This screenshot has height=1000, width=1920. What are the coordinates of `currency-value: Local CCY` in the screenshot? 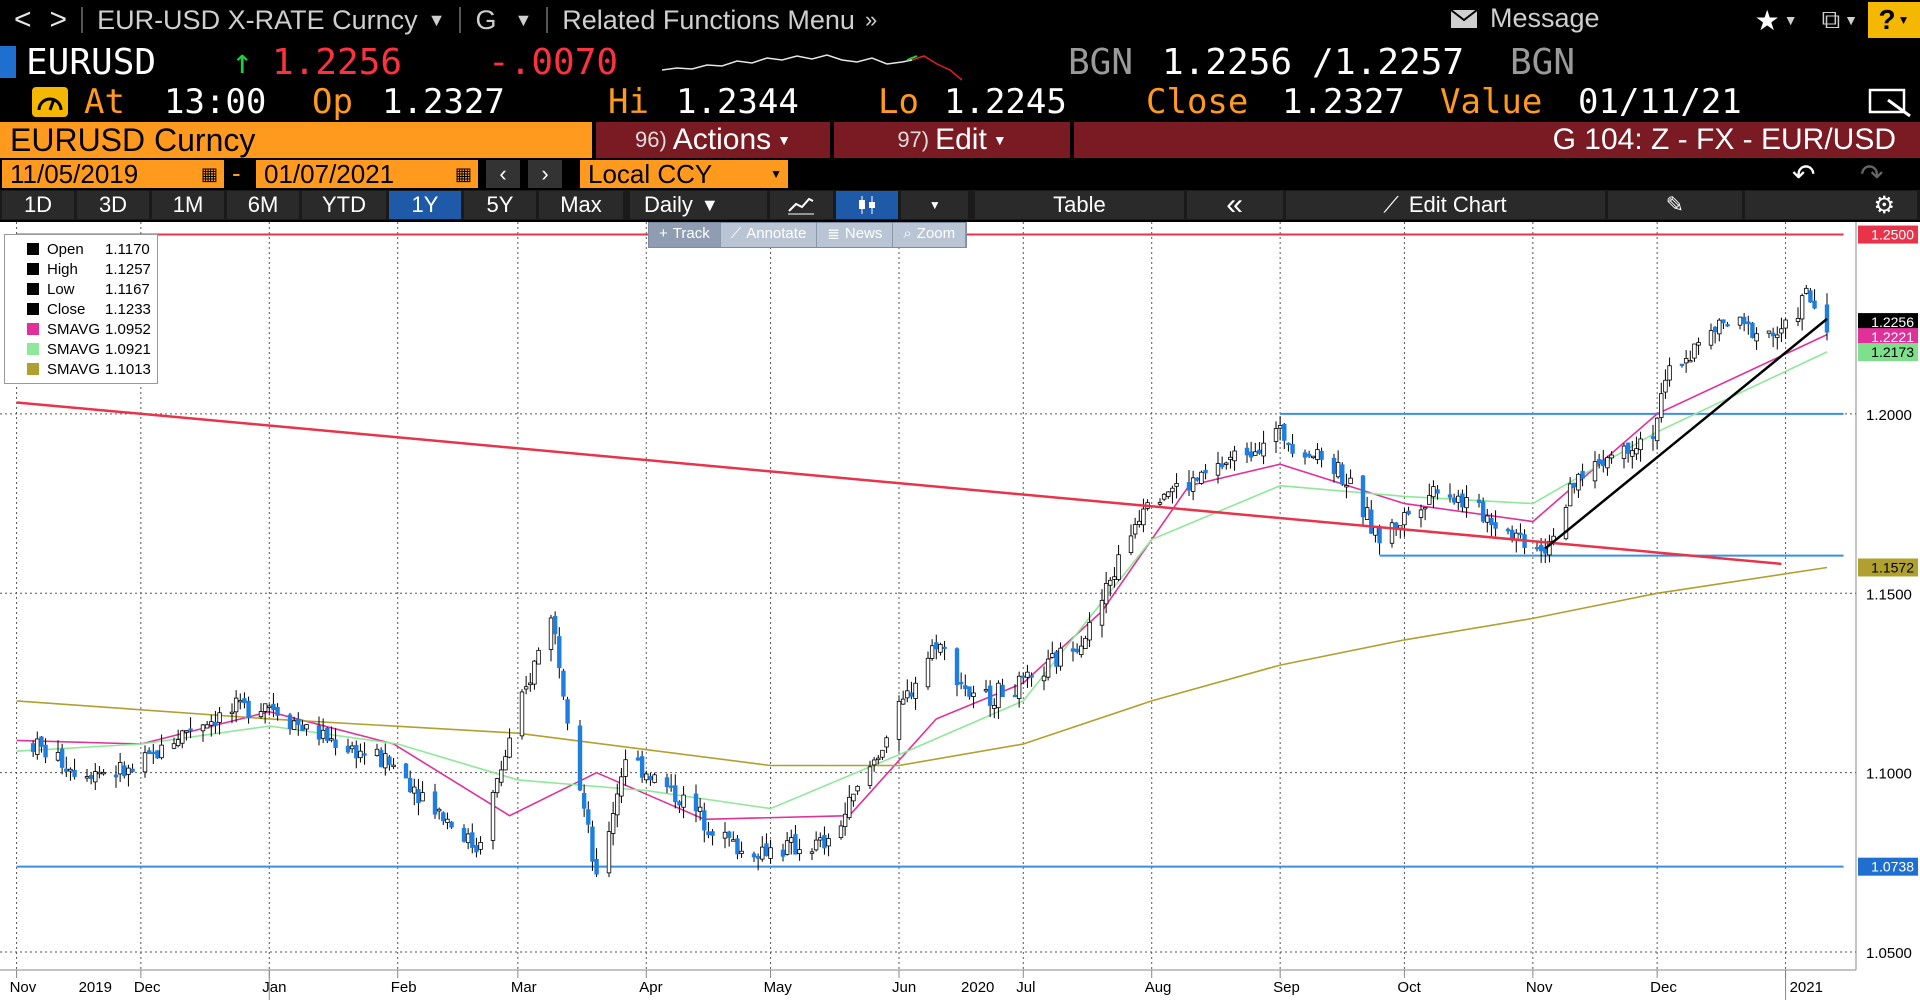 It's located at (650, 173).